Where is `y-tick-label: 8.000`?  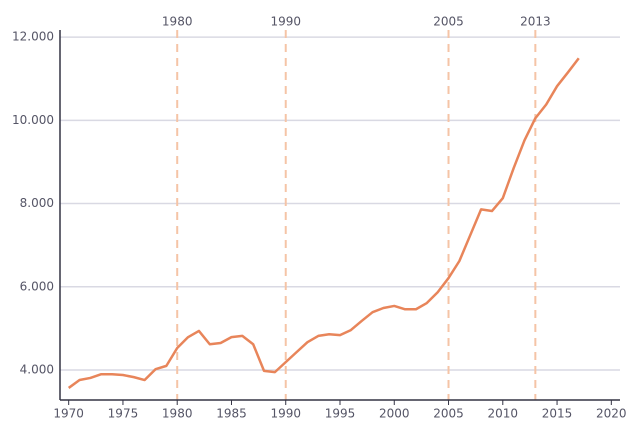
y-tick-label: 8.000 is located at coordinates (37, 203).